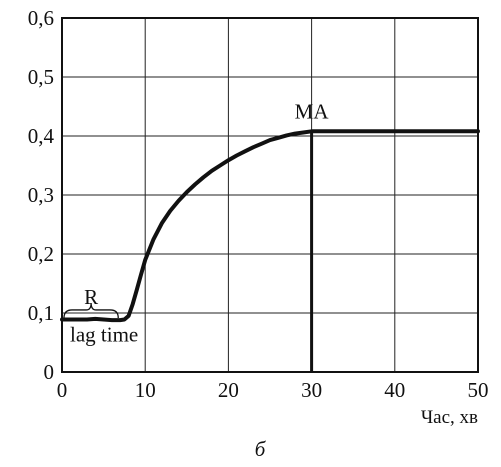 The image size is (501, 467). I want to click on y-tick-label-0: 0, so click(49, 372).